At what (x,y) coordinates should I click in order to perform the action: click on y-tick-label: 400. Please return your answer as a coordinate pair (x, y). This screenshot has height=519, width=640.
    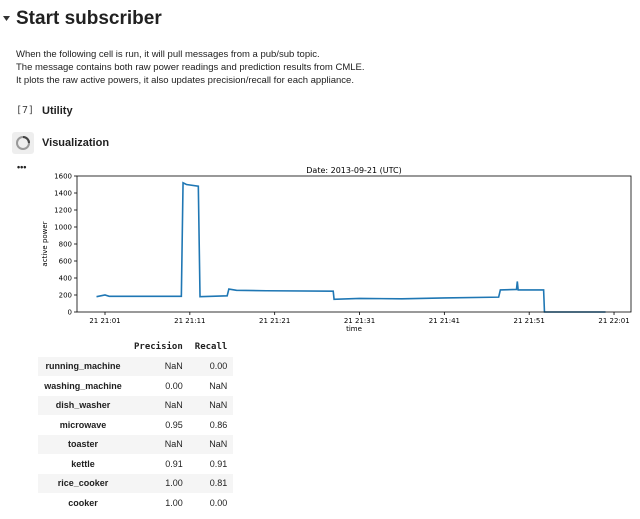
    Looking at the image, I should click on (65, 279).